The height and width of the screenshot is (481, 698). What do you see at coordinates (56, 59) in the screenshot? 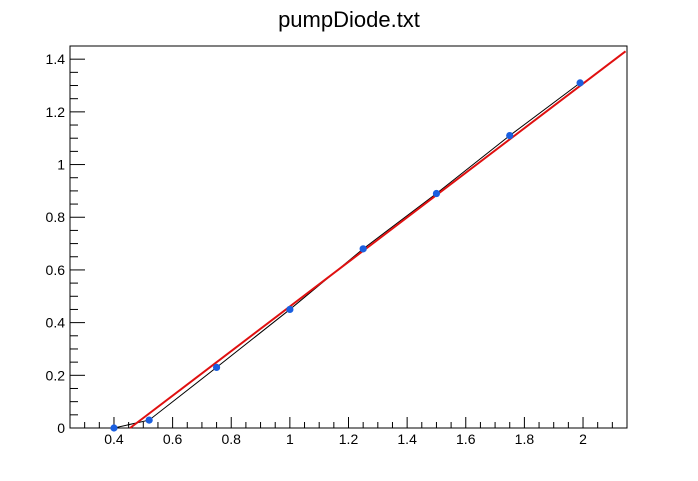
I see `y-tick-label: 1.4` at bounding box center [56, 59].